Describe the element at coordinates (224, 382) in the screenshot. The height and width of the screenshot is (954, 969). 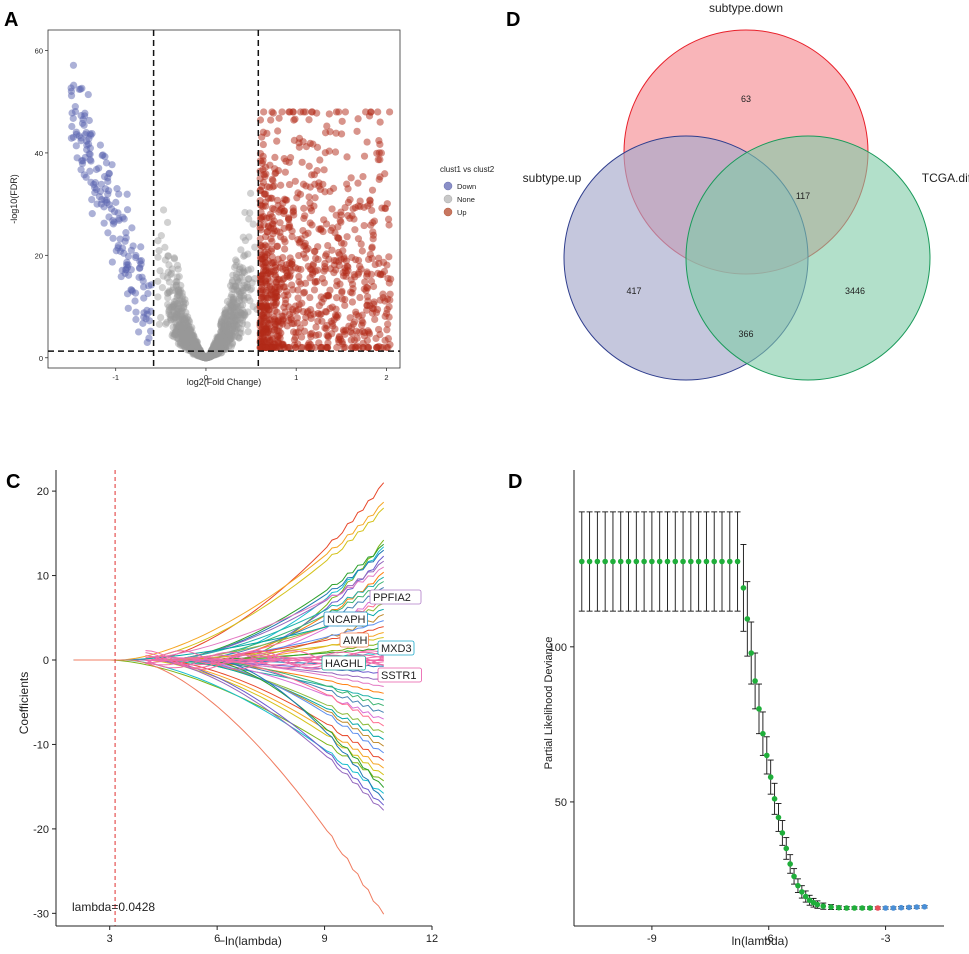
I see `volcano-x-label: log2(Fold Change)` at that location.